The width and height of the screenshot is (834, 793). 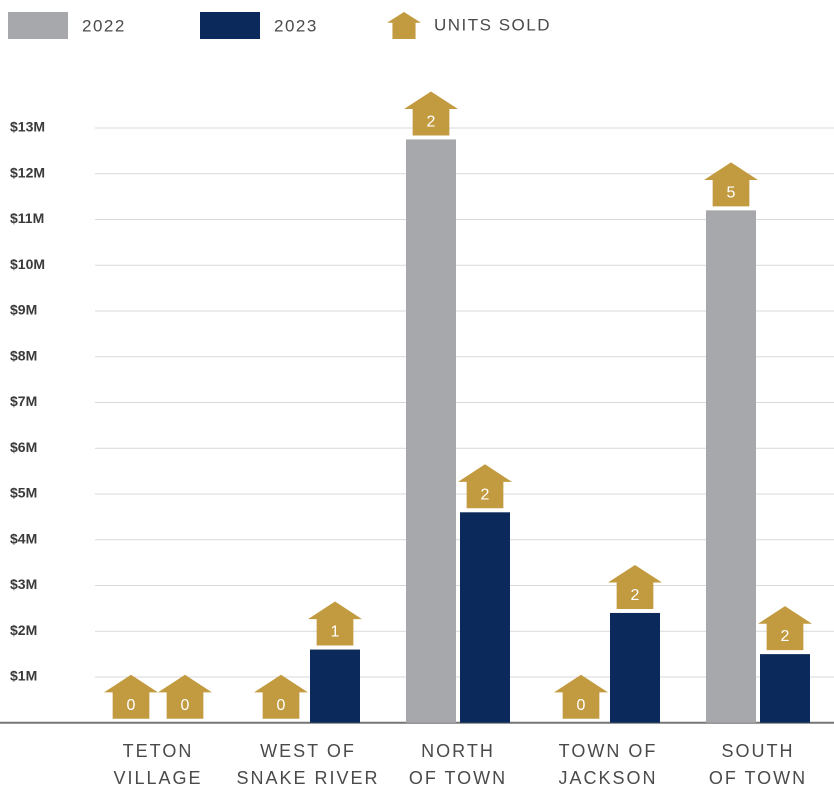 What do you see at coordinates (23, 355) in the screenshot?
I see `y-tick-label: $8M` at bounding box center [23, 355].